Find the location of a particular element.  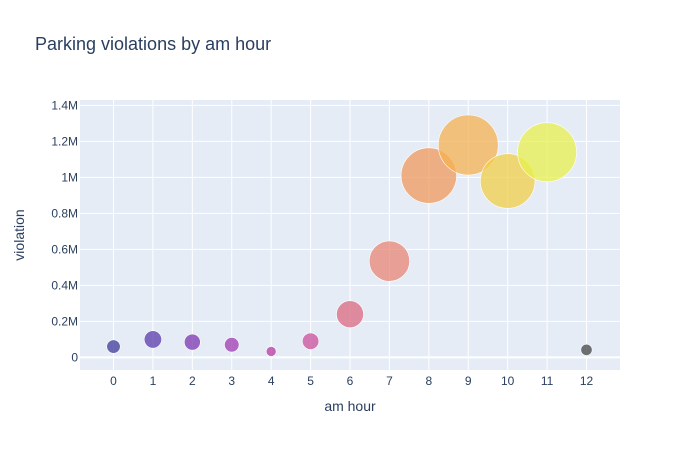

y-tick-label: 1.4M is located at coordinates (64, 105).